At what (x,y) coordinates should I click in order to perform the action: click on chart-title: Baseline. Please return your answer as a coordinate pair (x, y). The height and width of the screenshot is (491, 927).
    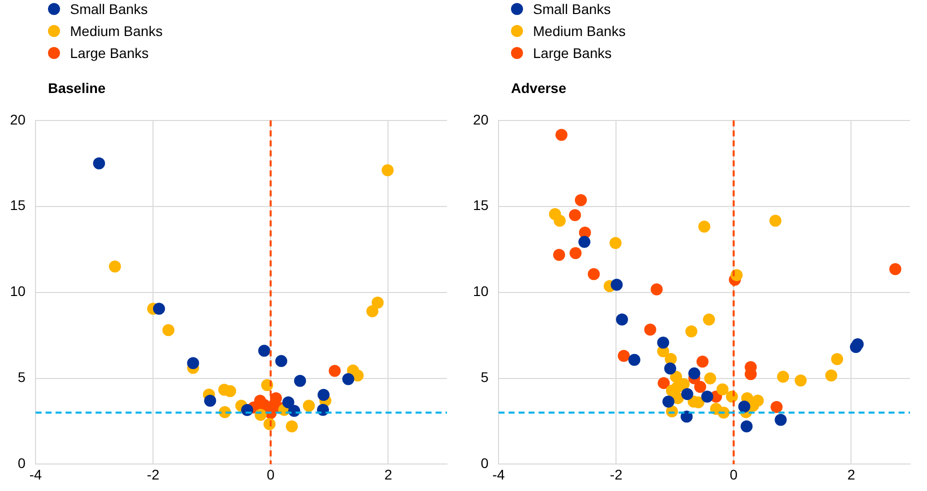
    Looking at the image, I should click on (77, 89).